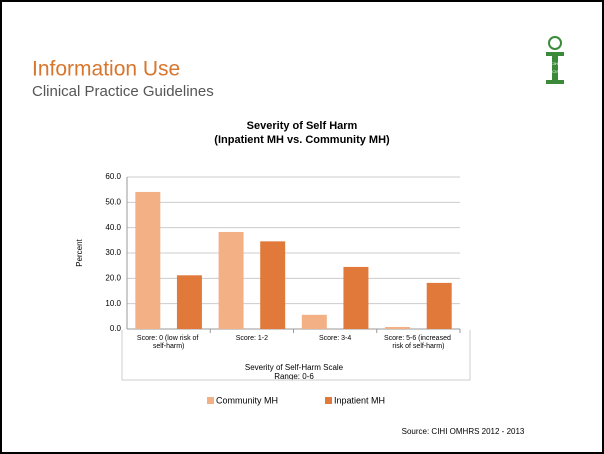 This screenshot has height=454, width=604. What do you see at coordinates (113, 201) in the screenshot?
I see `y-tick-label: 50.0` at bounding box center [113, 201].